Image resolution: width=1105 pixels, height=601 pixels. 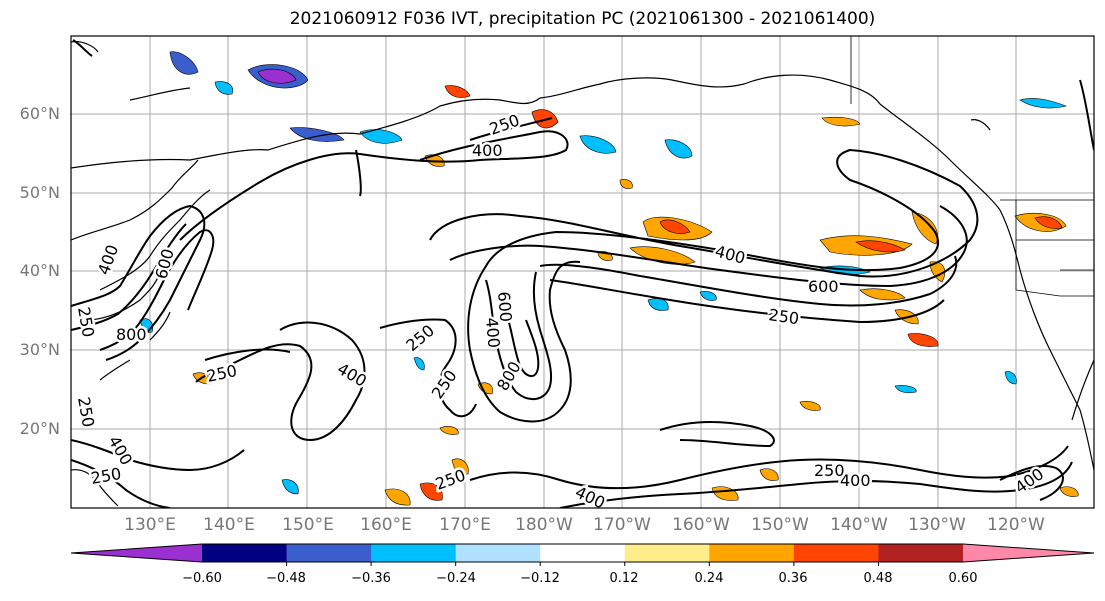 What do you see at coordinates (701, 525) in the screenshot?
I see `lon-label: 160°W` at bounding box center [701, 525].